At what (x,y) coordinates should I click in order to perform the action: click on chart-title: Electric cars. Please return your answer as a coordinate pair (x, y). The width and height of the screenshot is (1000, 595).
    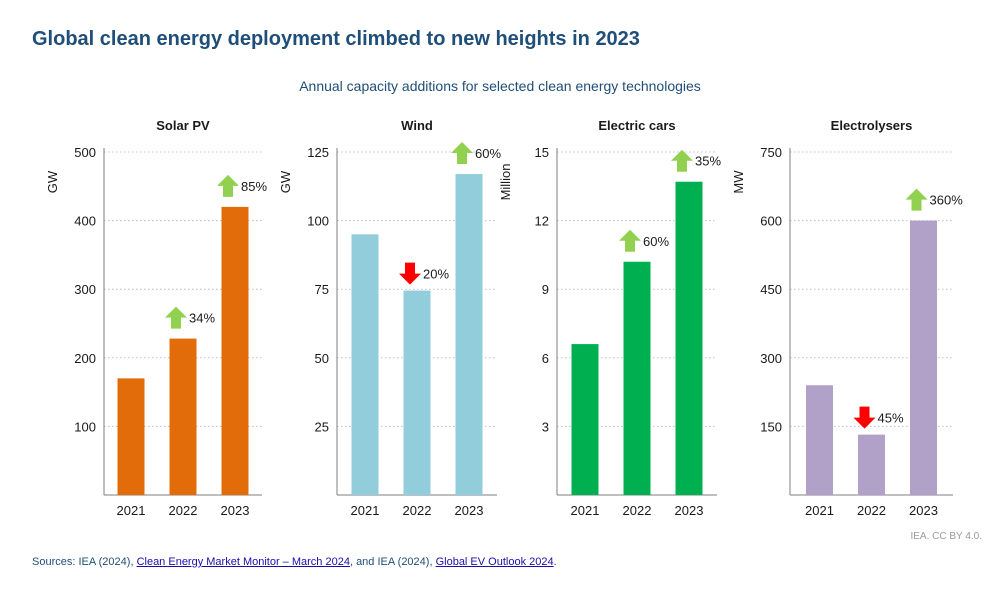
    Looking at the image, I should click on (636, 125).